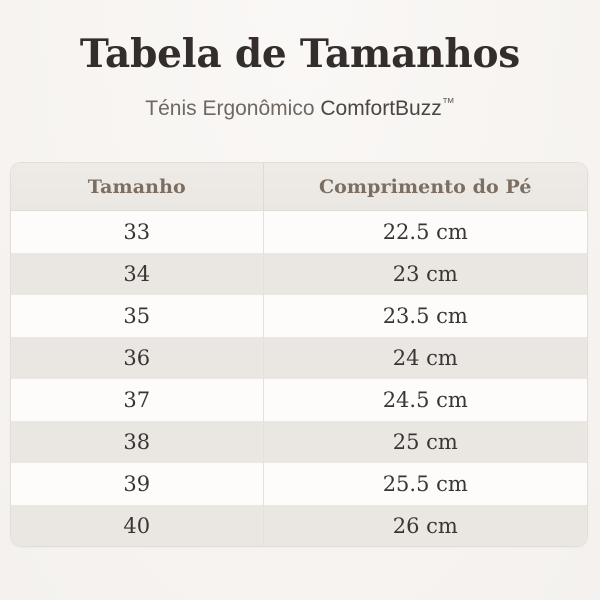  Describe the element at coordinates (425, 525) in the screenshot. I see `cell-foot-length: 26 cm` at that location.